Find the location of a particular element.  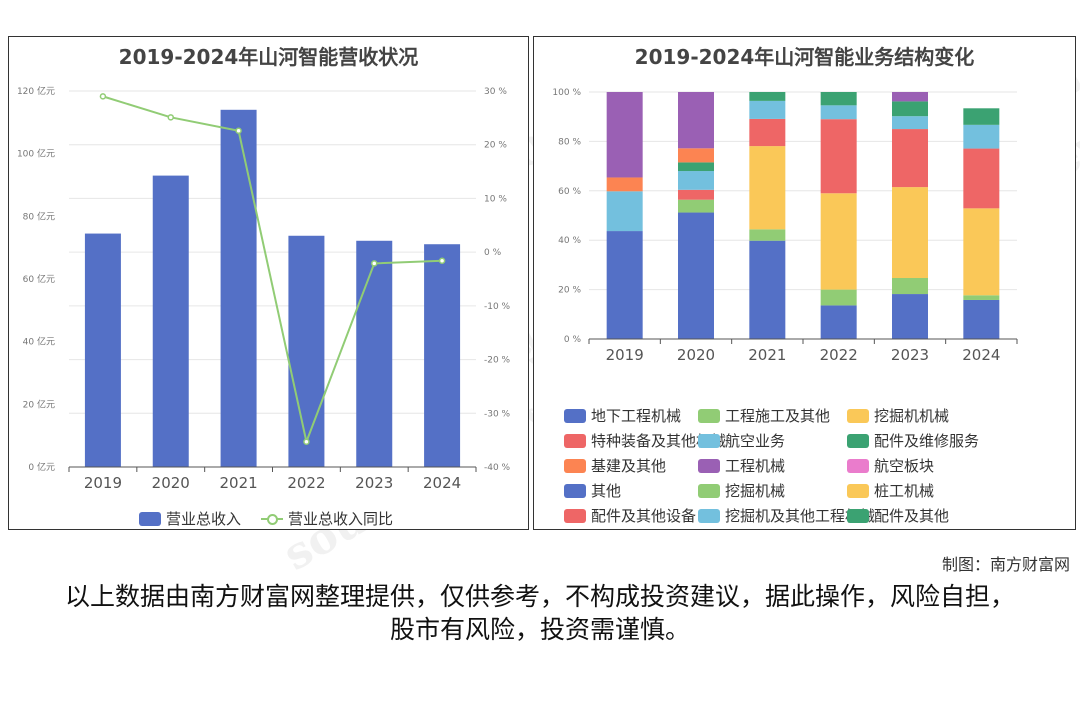

legend-label: 营业总收入 is located at coordinates (204, 519).